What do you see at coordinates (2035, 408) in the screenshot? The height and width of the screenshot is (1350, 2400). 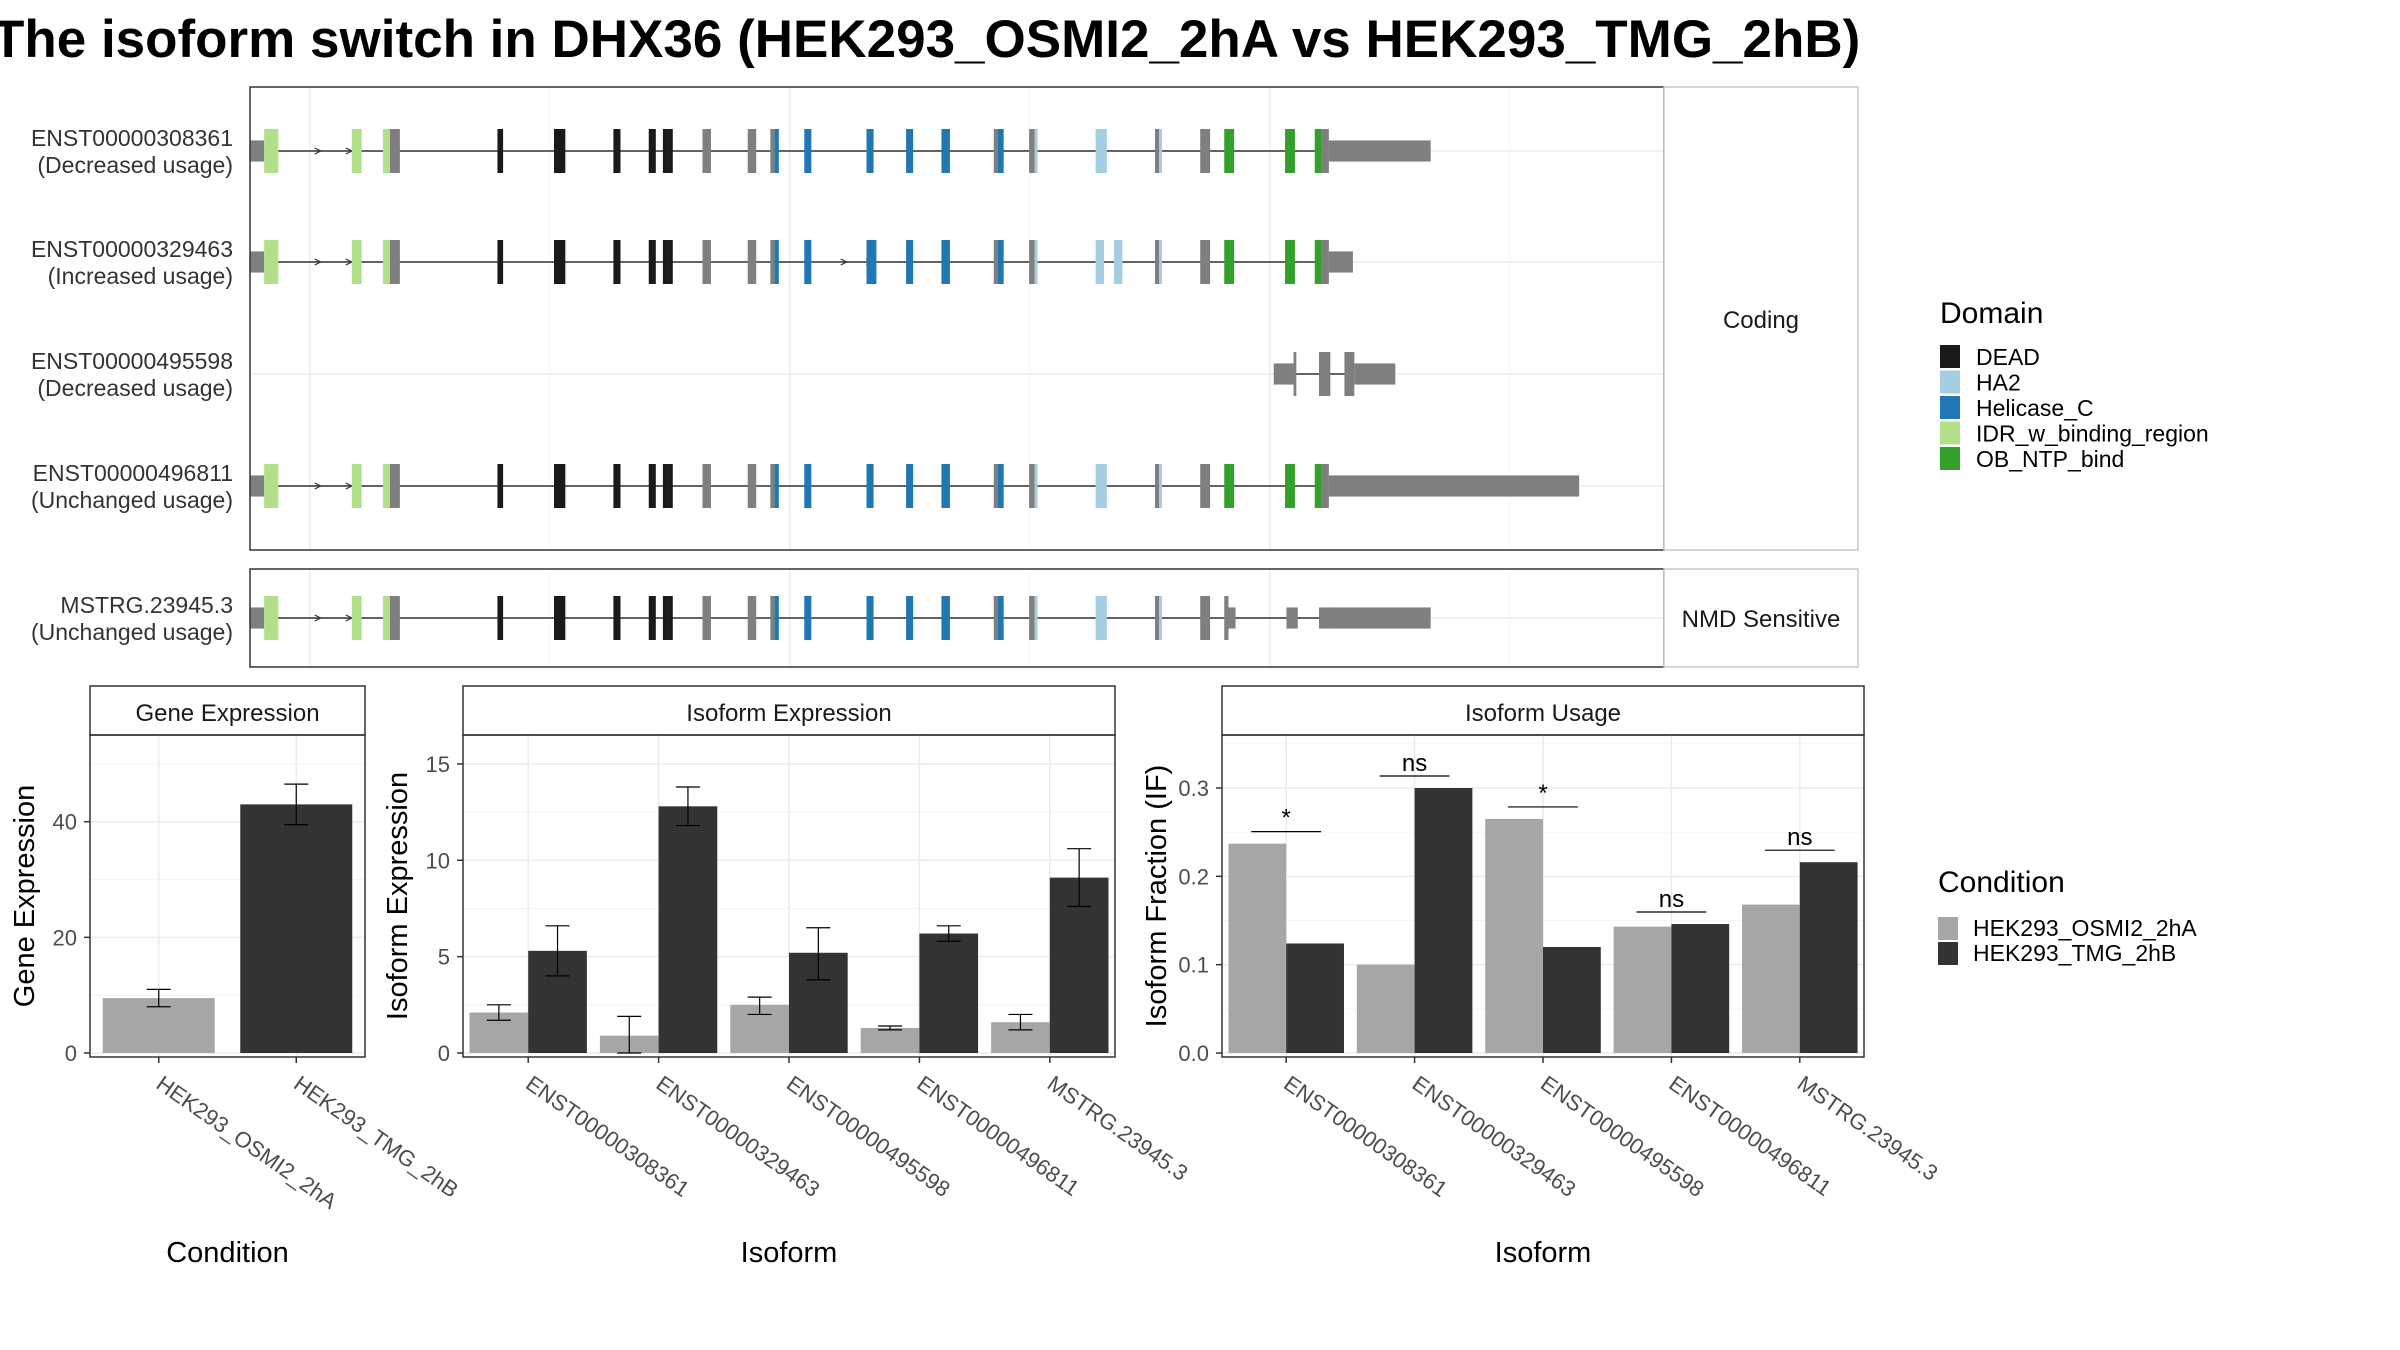 I see `domain-legend-label: Helicase_C` at bounding box center [2035, 408].